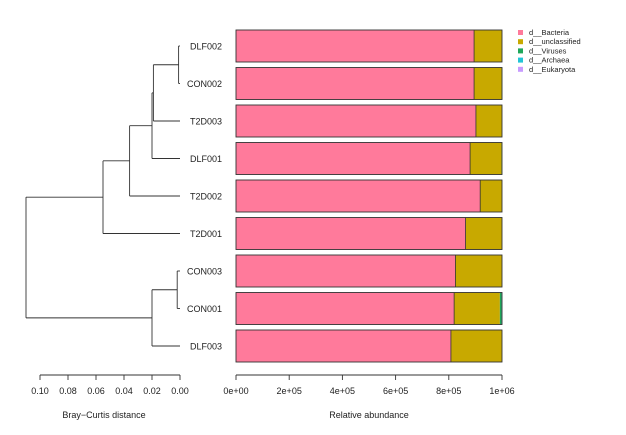 This screenshot has height=435, width=626. I want to click on bar-segment-con003-dbacteria, so click(346, 271).